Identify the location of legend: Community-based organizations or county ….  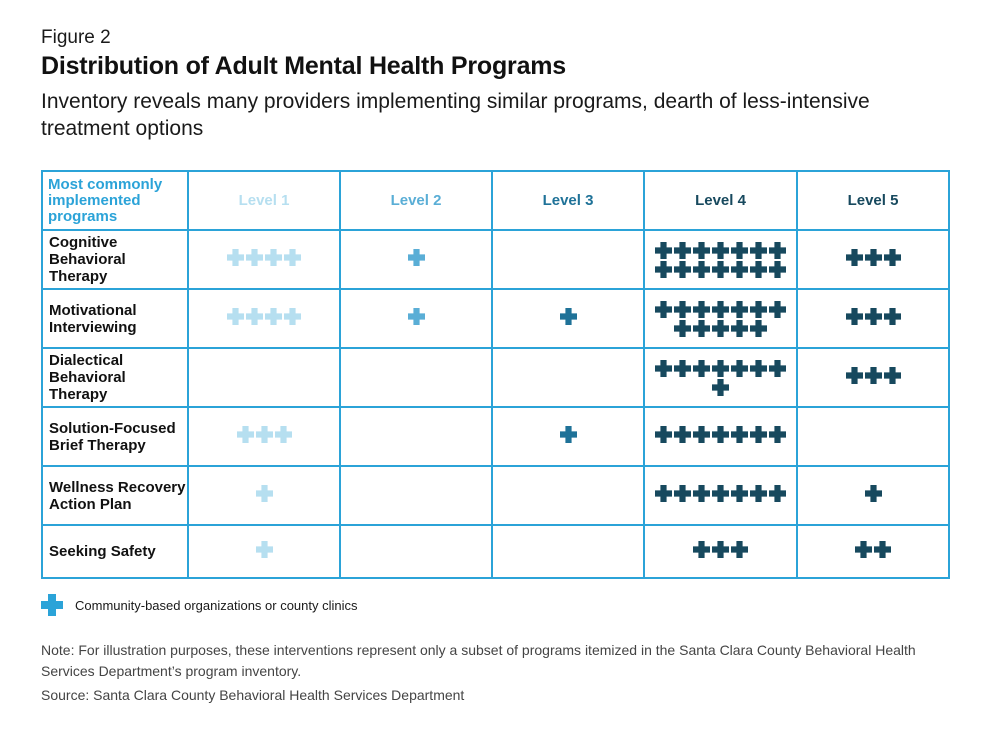
(199, 605).